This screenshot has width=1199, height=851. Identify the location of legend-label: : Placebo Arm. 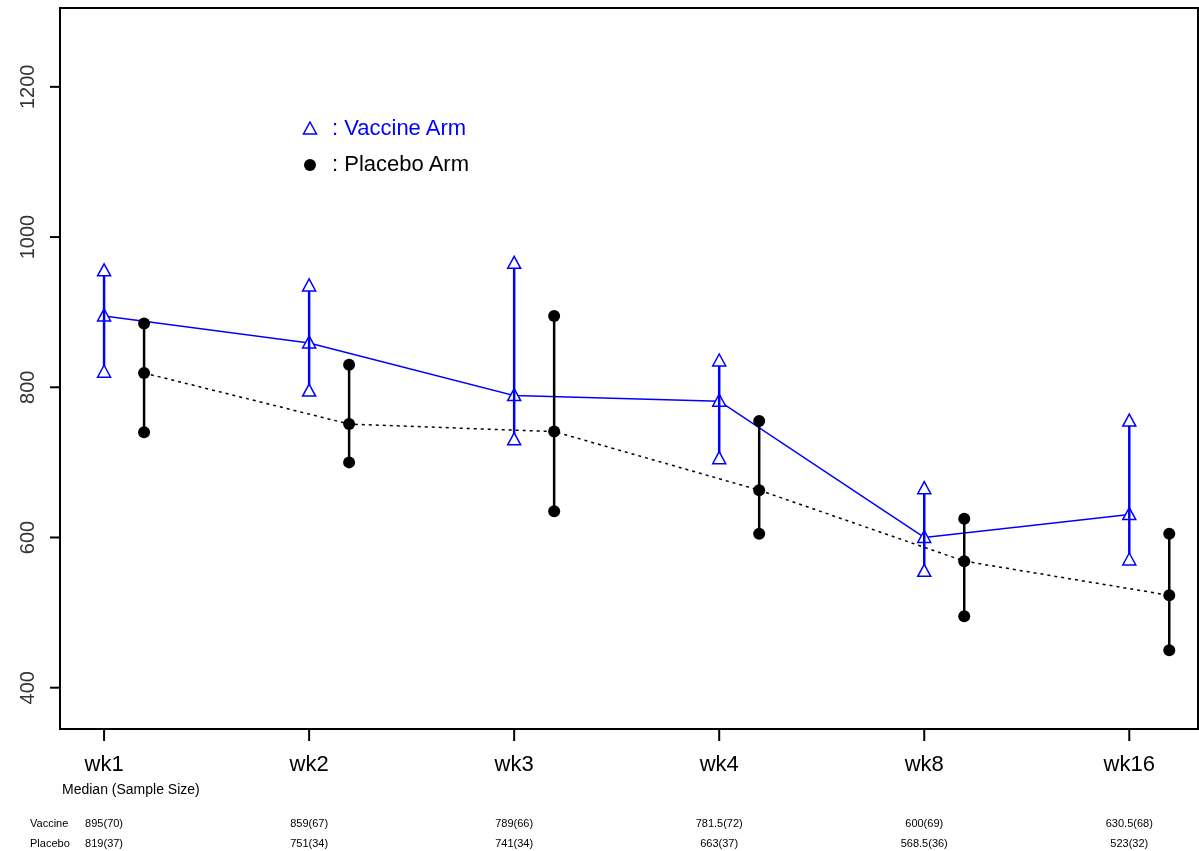
(400, 164).